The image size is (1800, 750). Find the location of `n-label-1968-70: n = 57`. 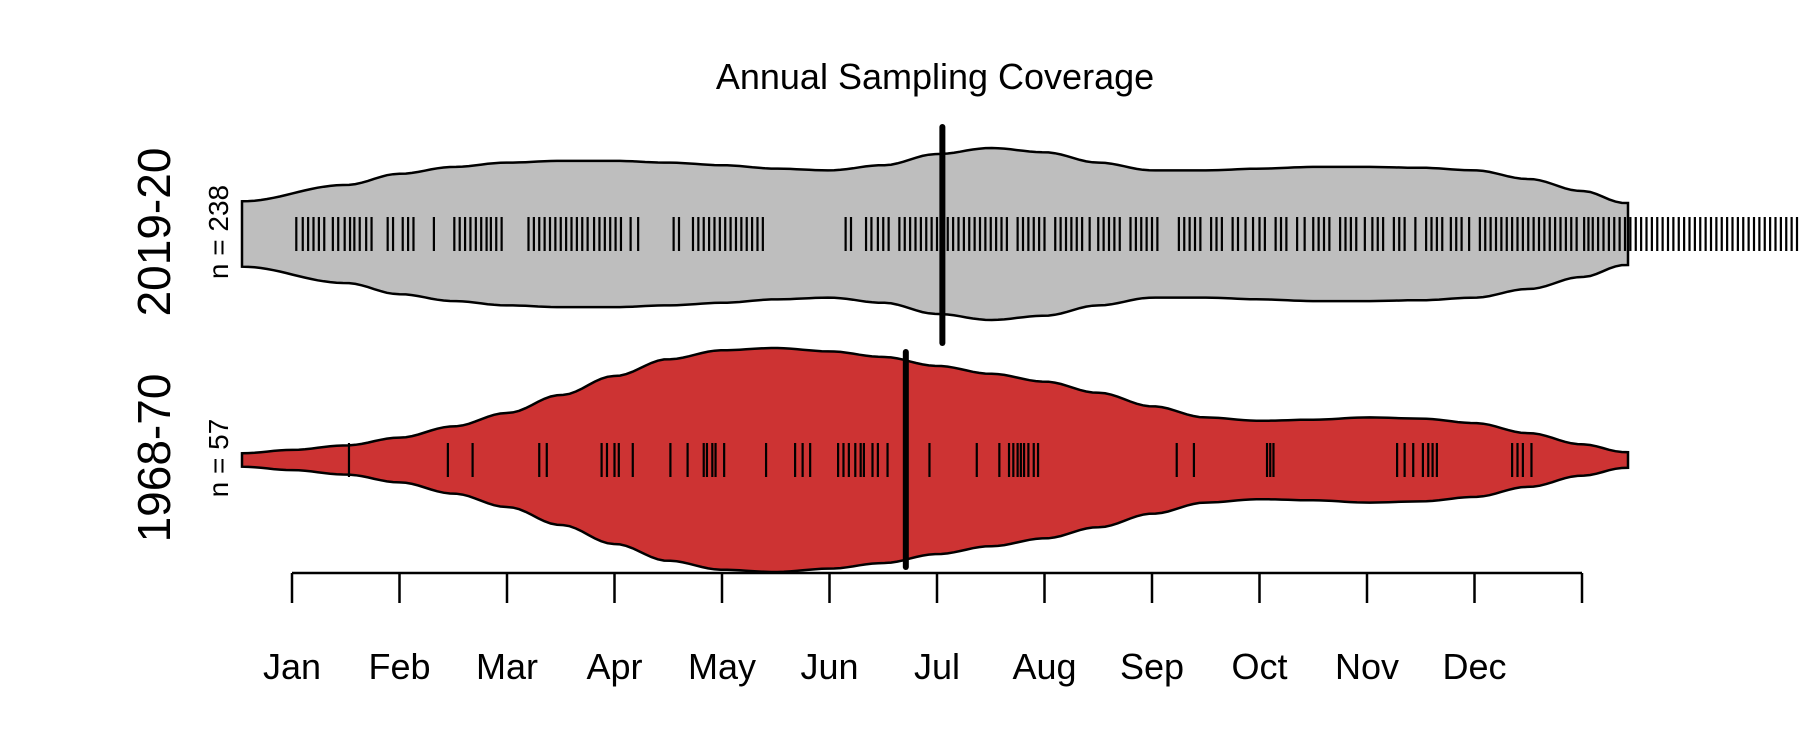

n-label-1968-70: n = 57 is located at coordinates (218, 458).